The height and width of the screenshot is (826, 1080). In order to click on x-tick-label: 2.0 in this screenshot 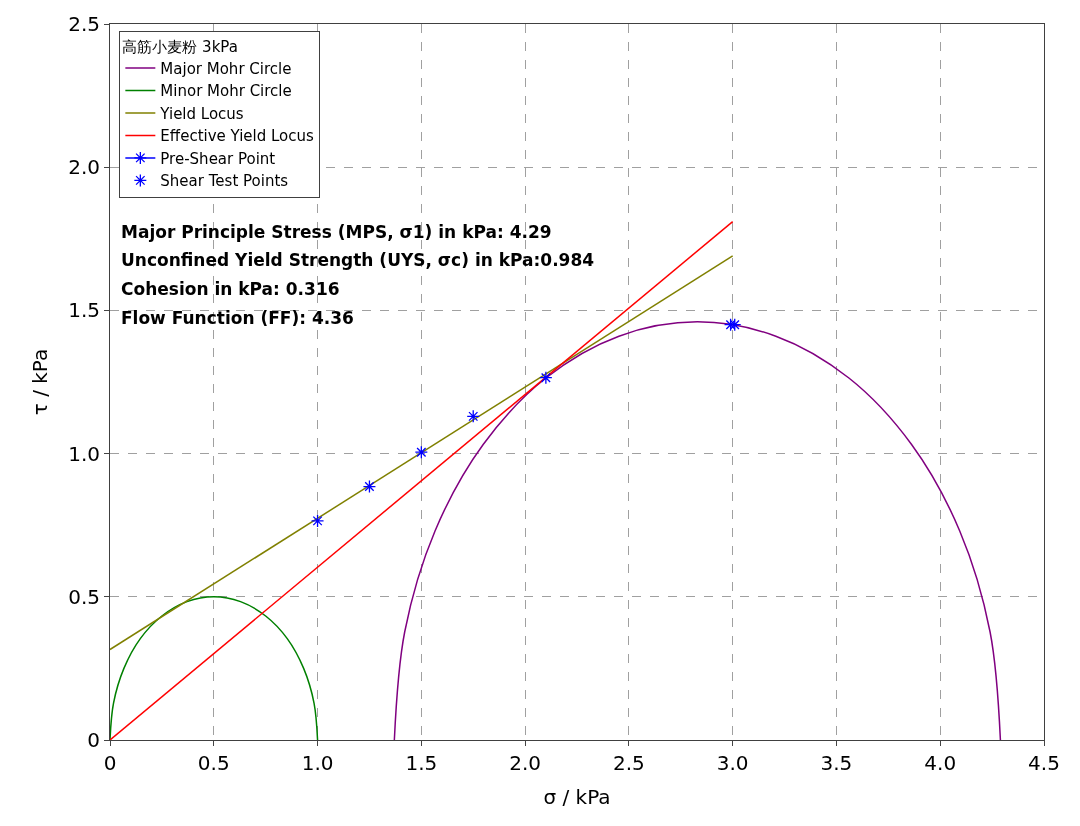, I will do `click(525, 763)`.